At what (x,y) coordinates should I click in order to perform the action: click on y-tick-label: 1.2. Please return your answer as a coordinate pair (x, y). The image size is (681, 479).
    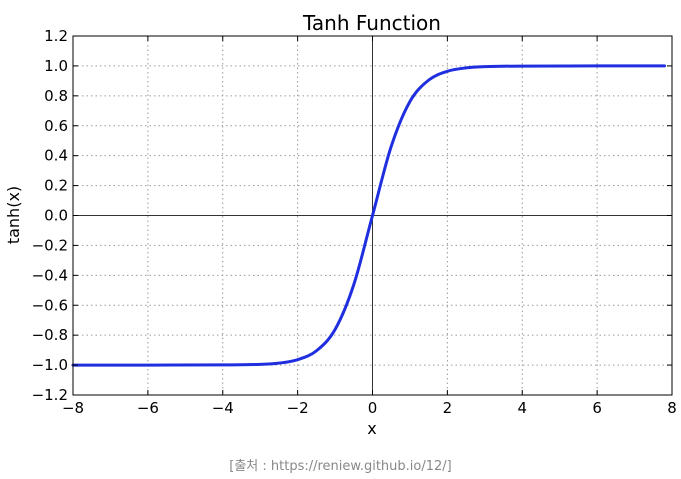
    Looking at the image, I should click on (56, 36).